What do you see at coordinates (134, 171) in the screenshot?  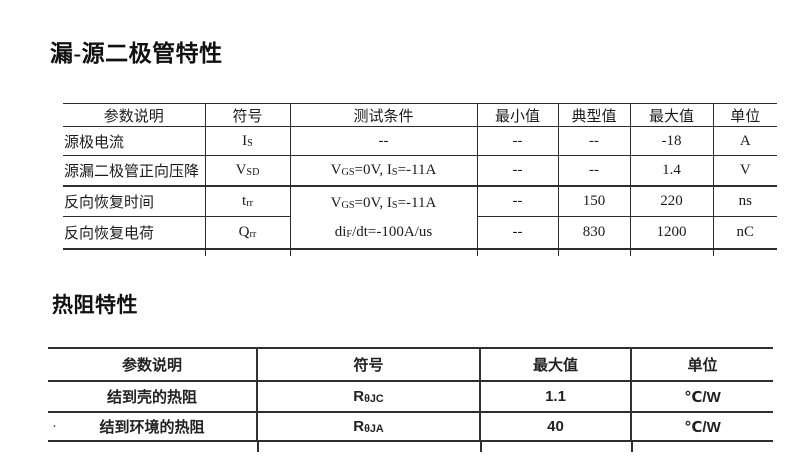 I see `cell-param: 源漏二极管正向压降` at bounding box center [134, 171].